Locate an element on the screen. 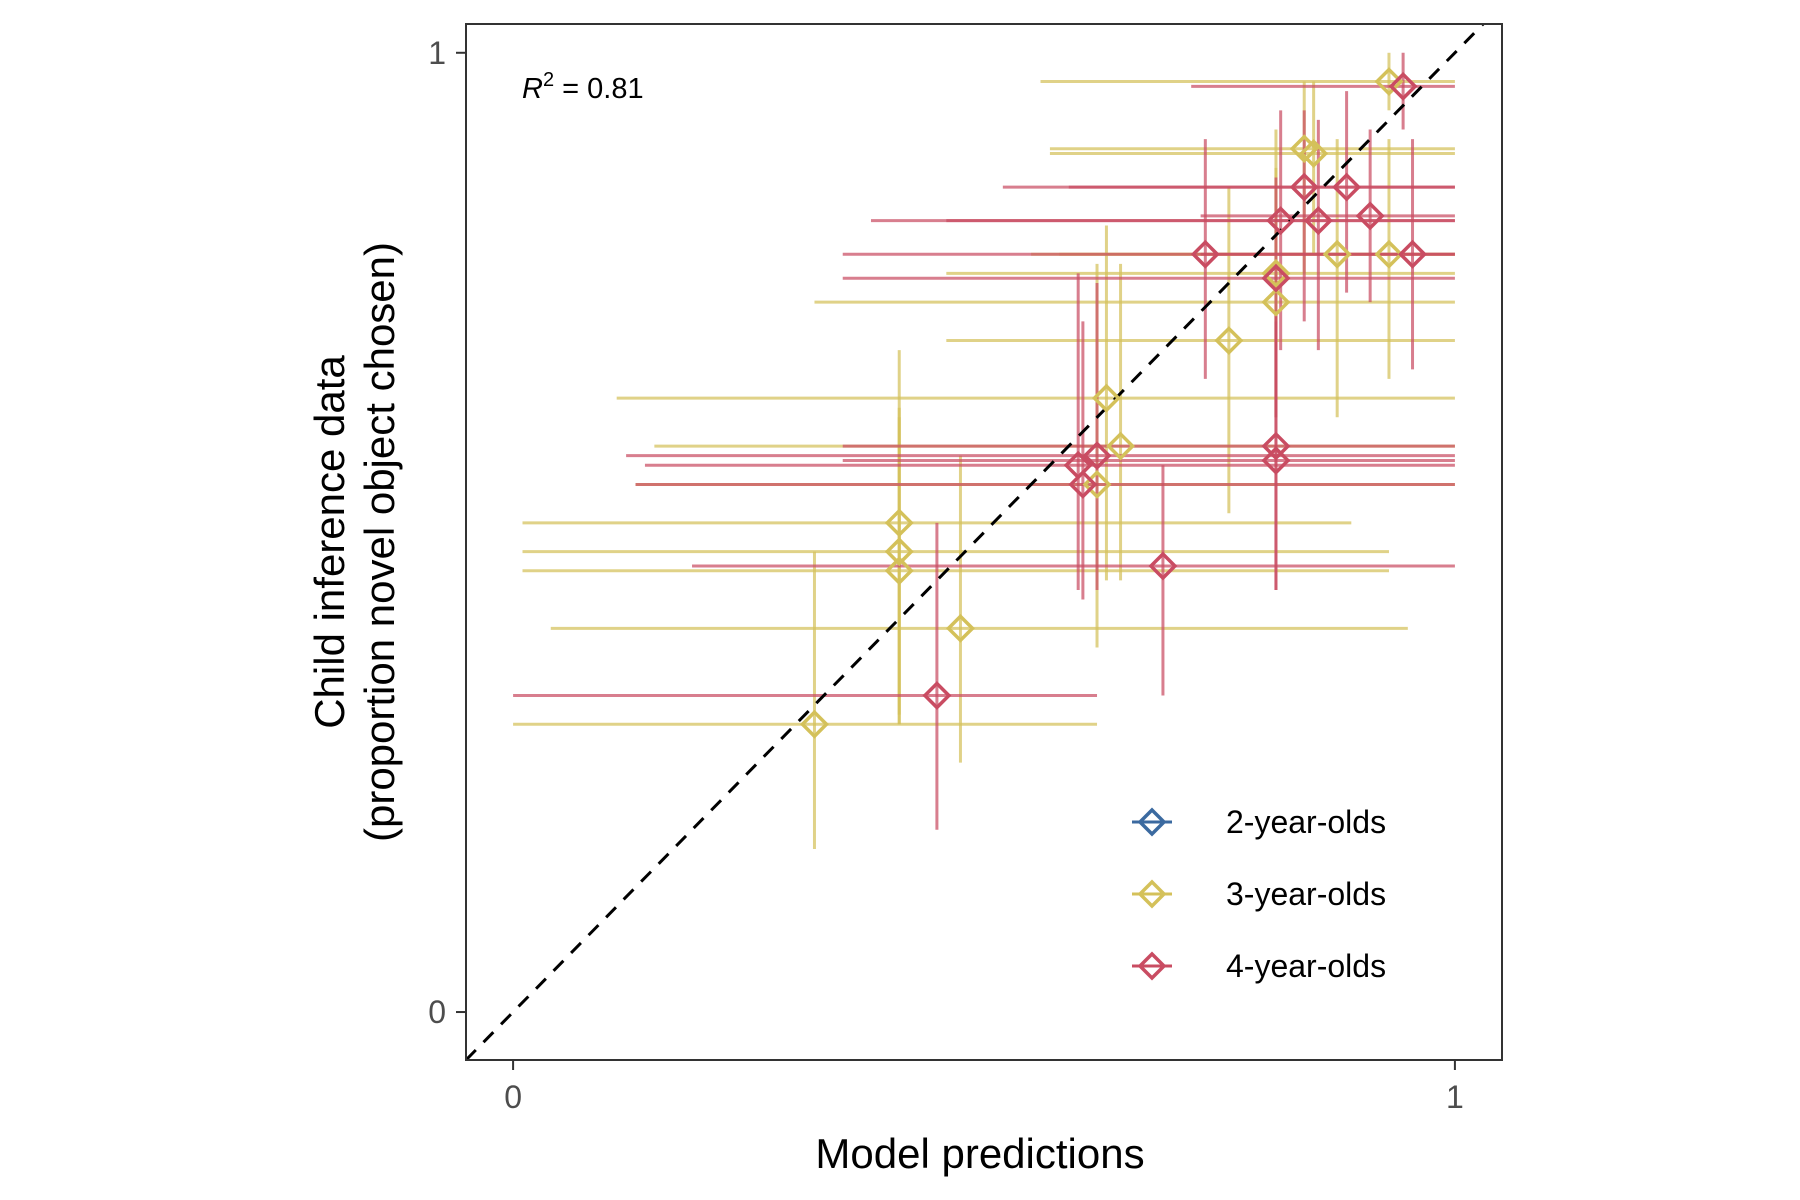 The height and width of the screenshot is (1200, 1800). legend-label-2: 4-year-olds is located at coordinates (1306, 966).